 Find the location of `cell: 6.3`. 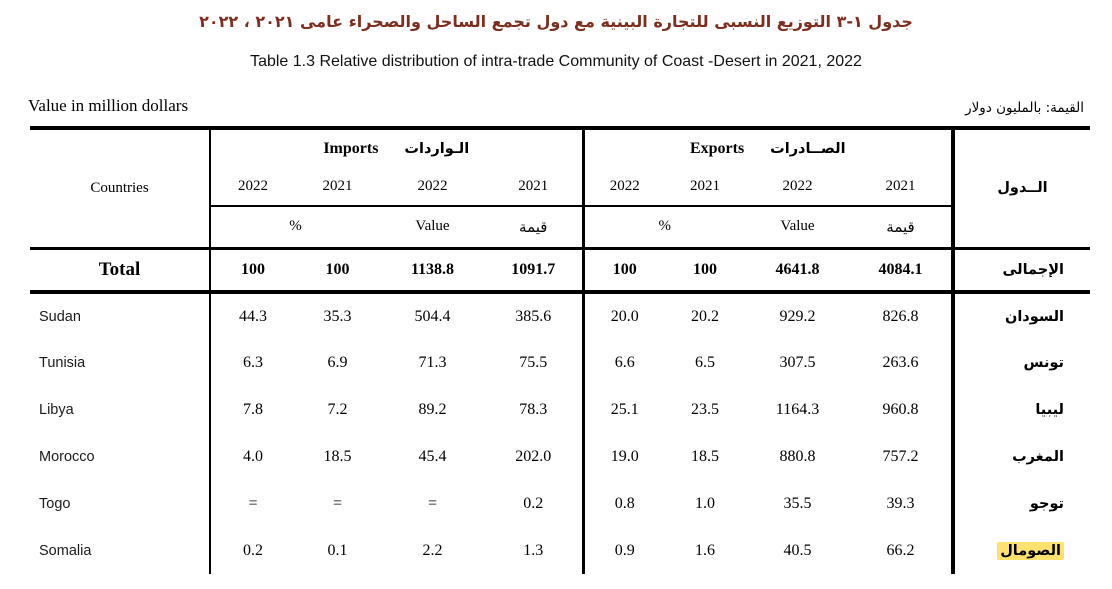

cell: 6.3 is located at coordinates (252, 362).